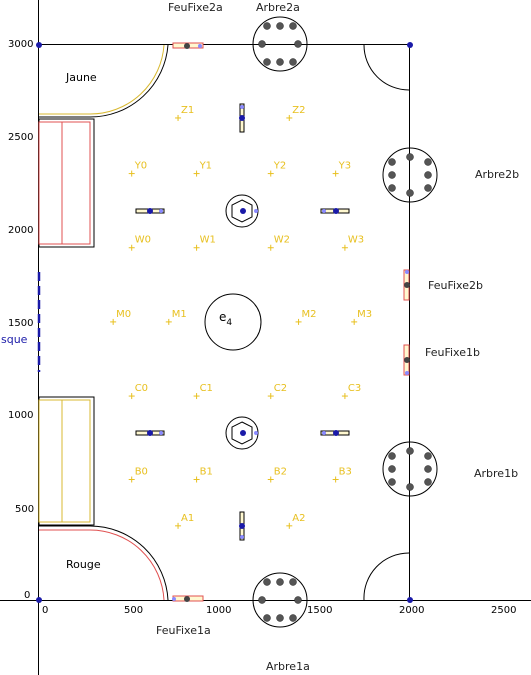  I want to click on label-arbre1a: Arbre1a, so click(288, 666).